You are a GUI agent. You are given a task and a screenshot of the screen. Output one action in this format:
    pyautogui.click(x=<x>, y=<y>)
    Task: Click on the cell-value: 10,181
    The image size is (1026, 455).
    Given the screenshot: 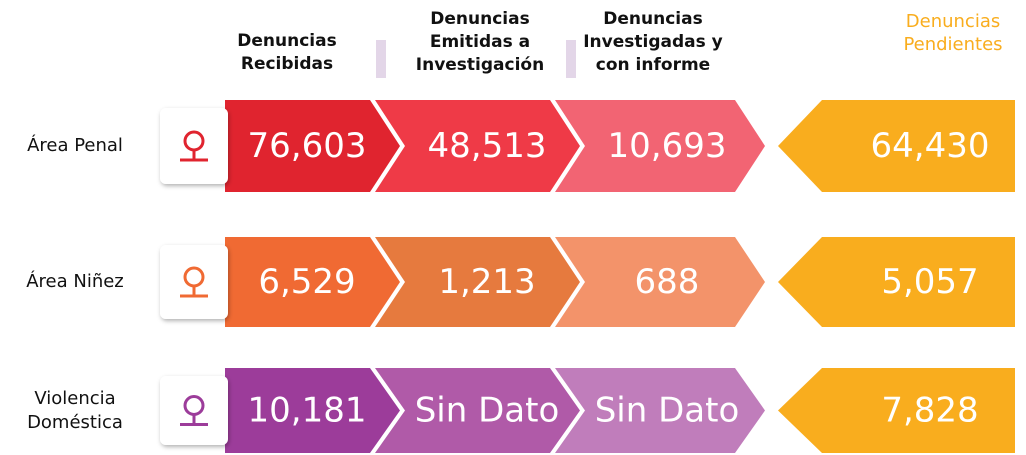 What is the action you would take?
    pyautogui.click(x=307, y=411)
    